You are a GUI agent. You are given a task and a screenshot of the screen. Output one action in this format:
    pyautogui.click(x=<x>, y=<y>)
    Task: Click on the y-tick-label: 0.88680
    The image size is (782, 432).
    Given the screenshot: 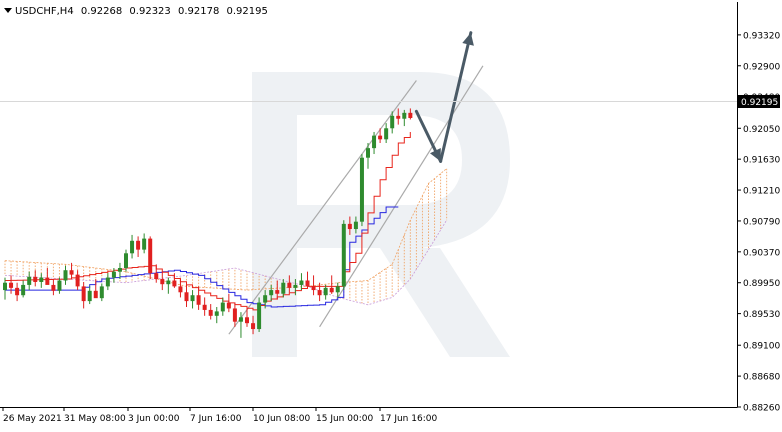 What is the action you would take?
    pyautogui.click(x=761, y=378)
    